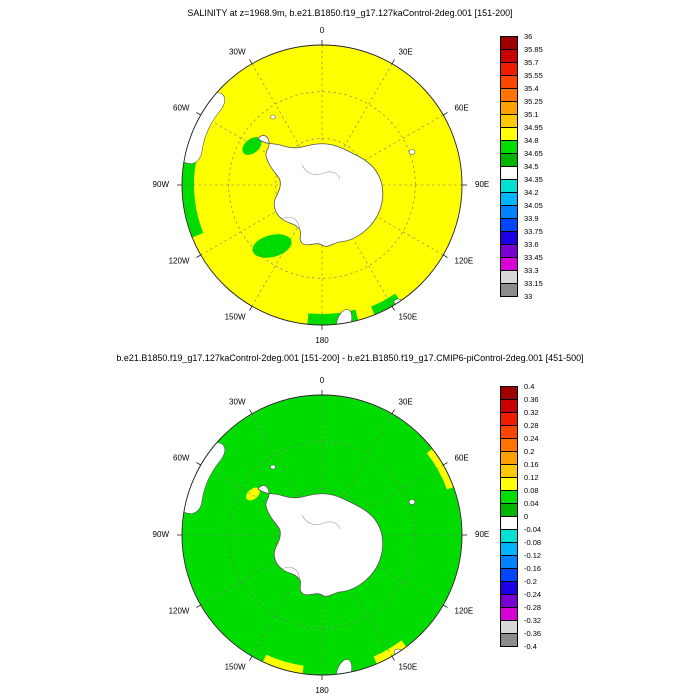  What do you see at coordinates (530, 646) in the screenshot?
I see `colorbar-tick-label: -0.4` at bounding box center [530, 646].